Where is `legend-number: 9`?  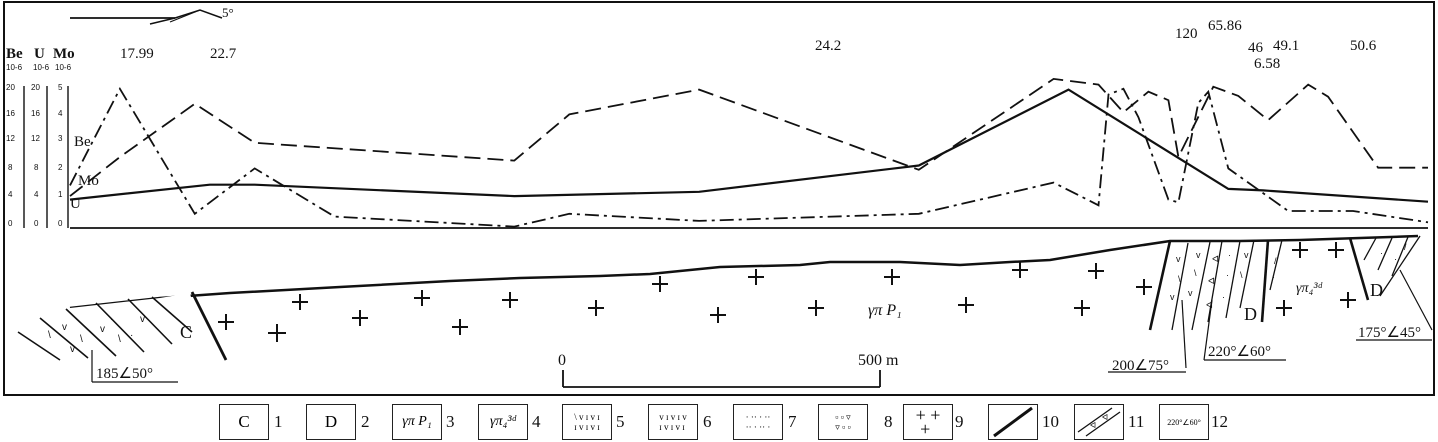 legend-number: 9 is located at coordinates (959, 421).